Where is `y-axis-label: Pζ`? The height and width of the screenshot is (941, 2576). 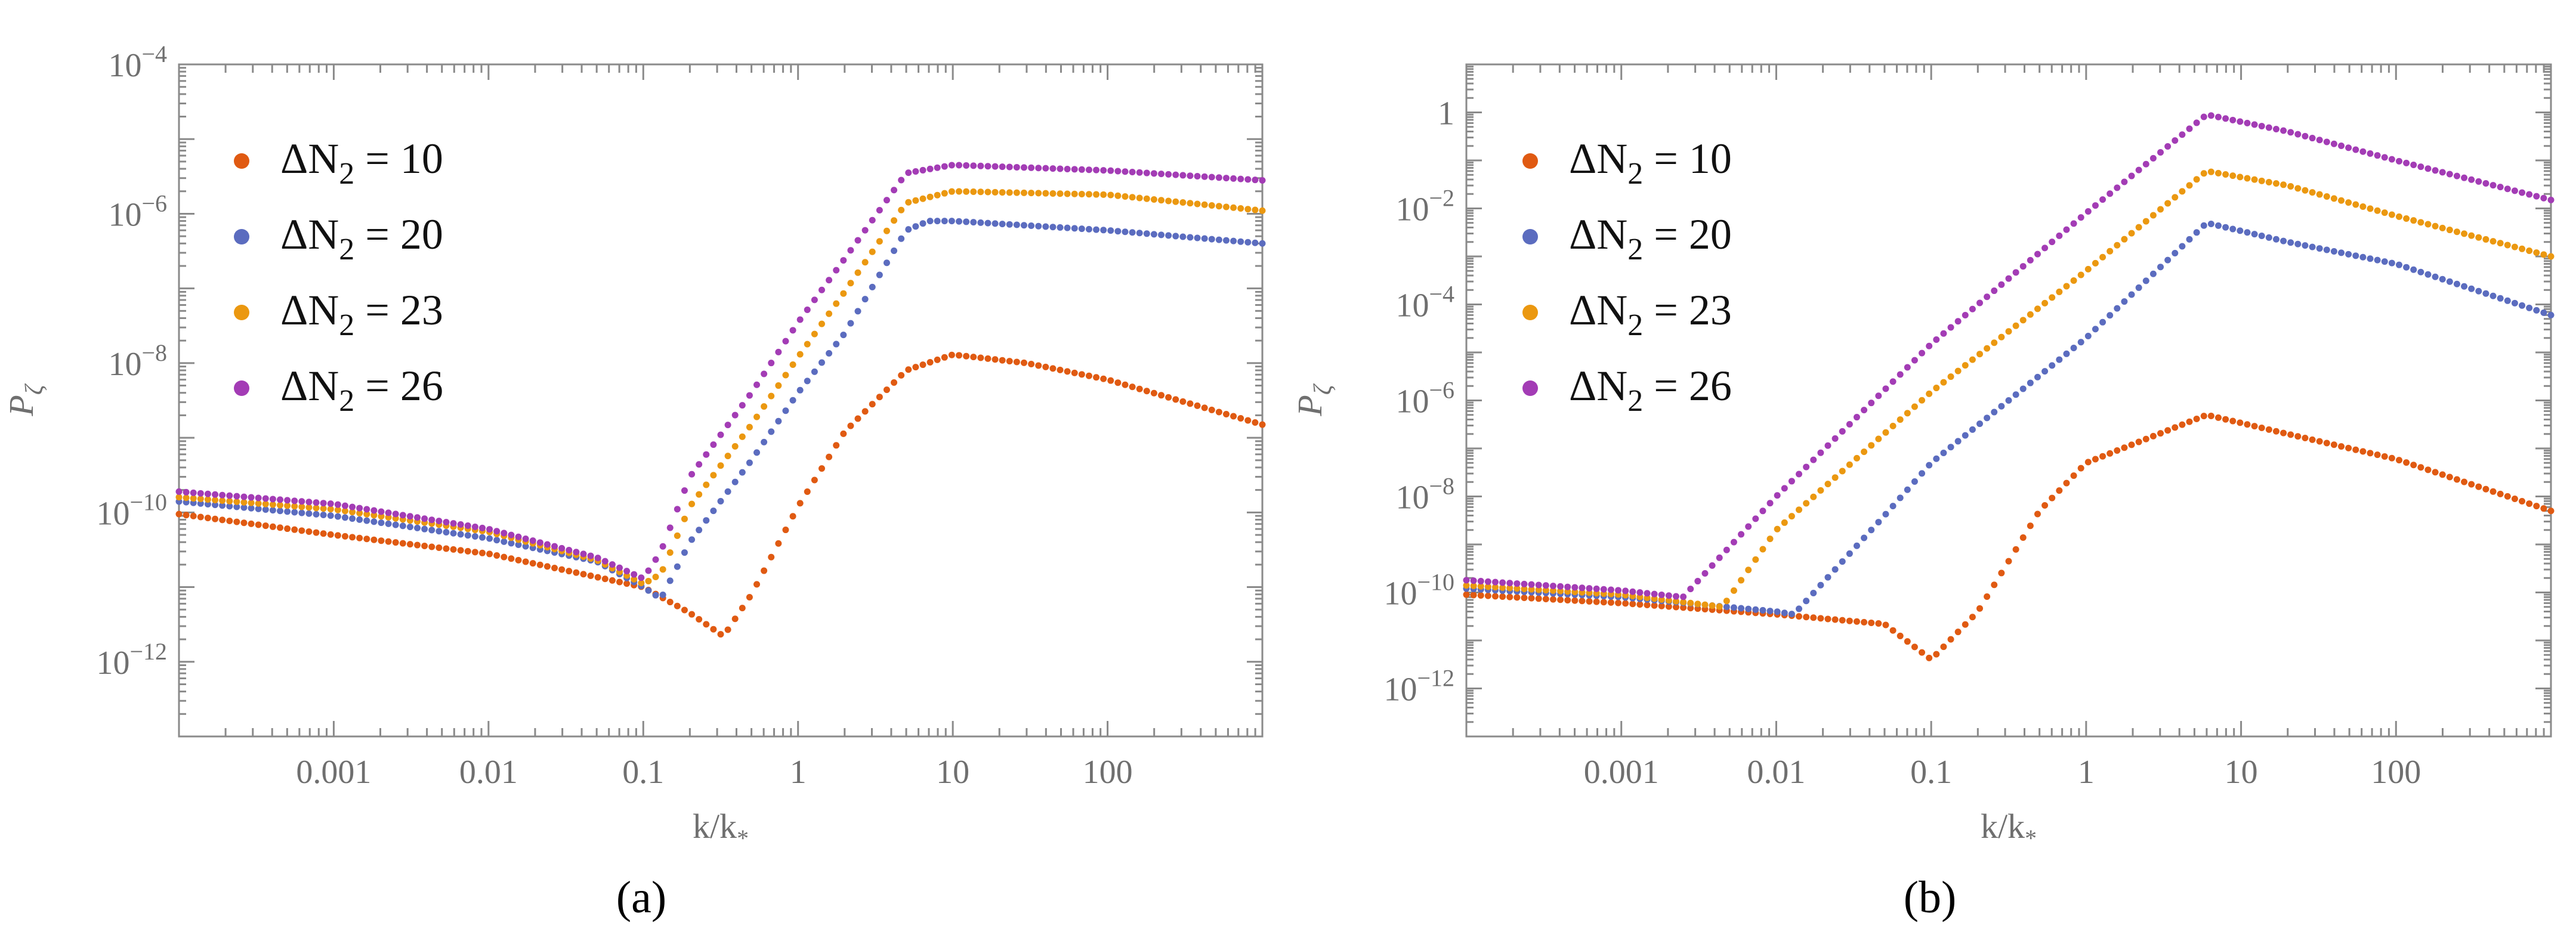
y-axis-label: Pζ is located at coordinates (25, 399).